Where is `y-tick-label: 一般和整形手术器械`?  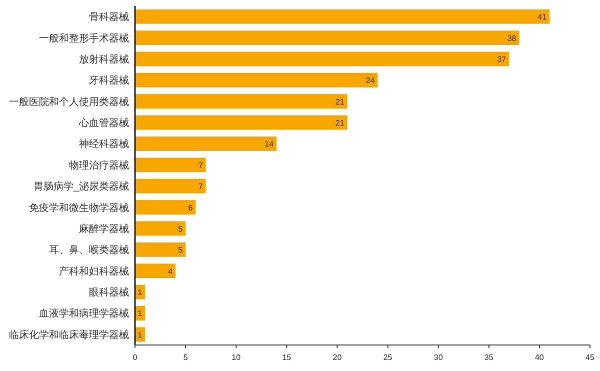 y-tick-label: 一般和整形手术器械 is located at coordinates (84, 38).